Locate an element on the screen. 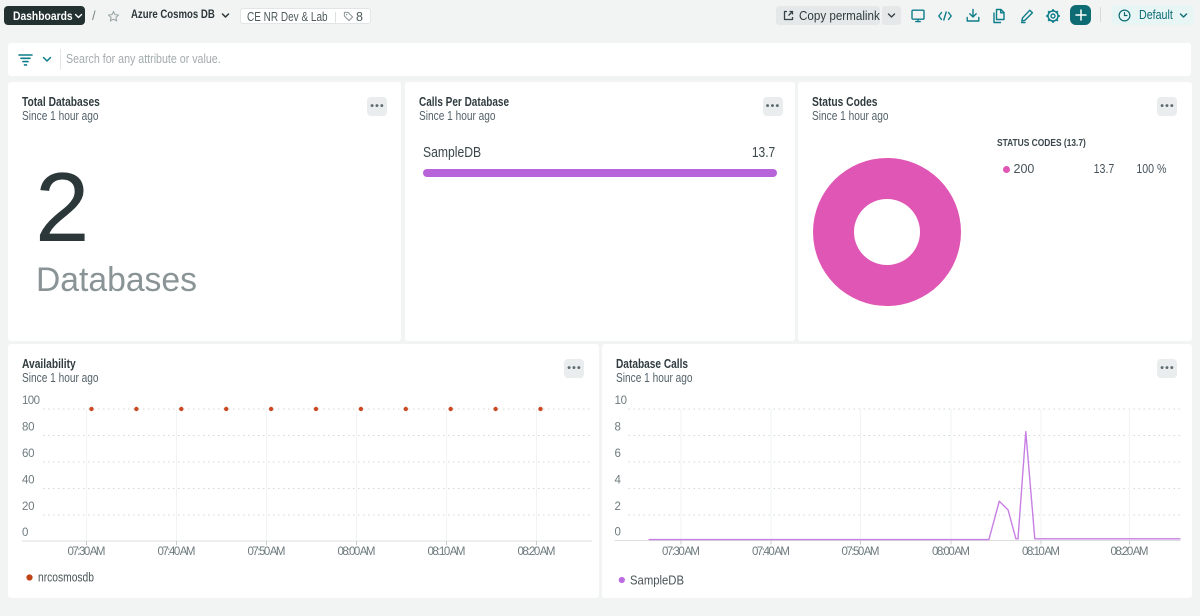 This screenshot has height=616, width=1200. svg-text: 8 is located at coordinates (617, 428).